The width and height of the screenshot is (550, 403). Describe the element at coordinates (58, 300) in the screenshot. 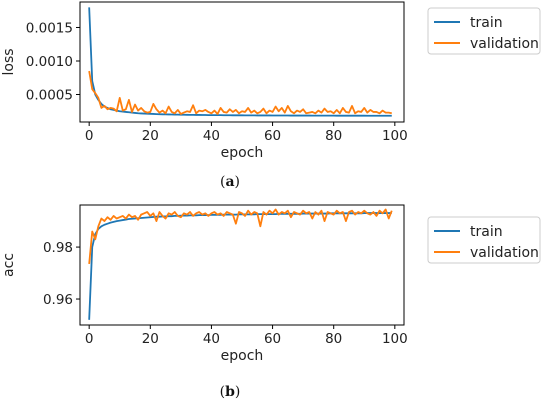

I see `y-tick-label: 0.96` at that location.